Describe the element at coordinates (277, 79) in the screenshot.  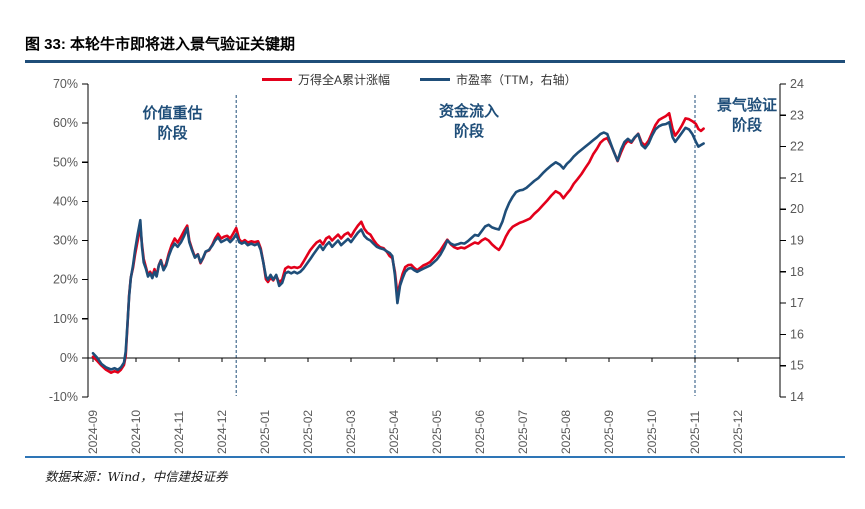
I see `red-line-swatch-icon` at that location.